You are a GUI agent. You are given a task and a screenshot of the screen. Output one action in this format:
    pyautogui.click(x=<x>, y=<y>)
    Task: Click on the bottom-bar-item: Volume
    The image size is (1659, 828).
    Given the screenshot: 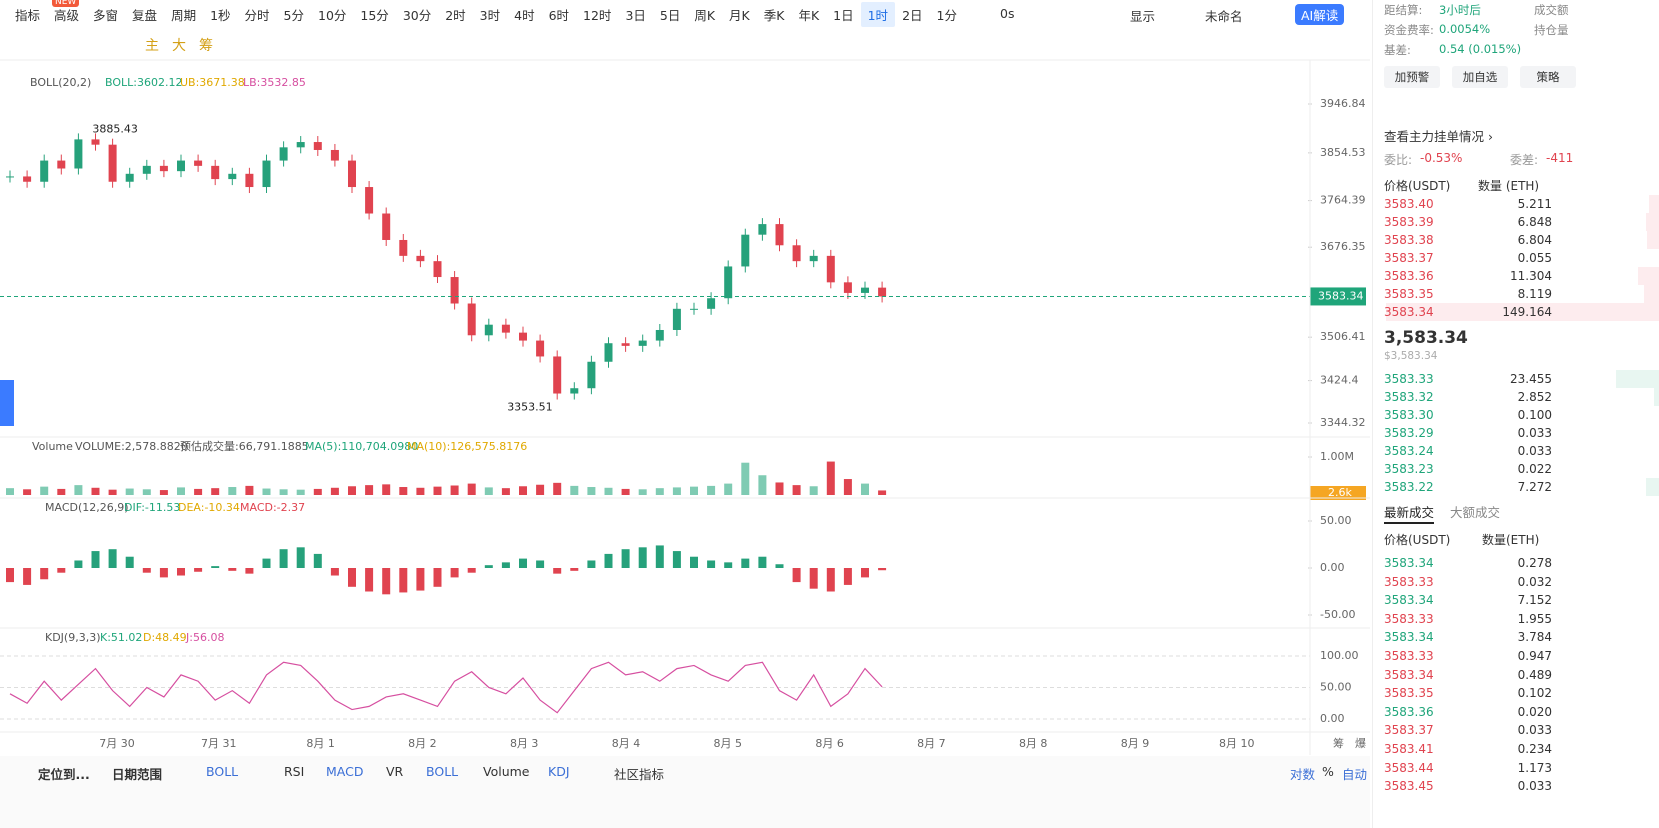 What is the action you would take?
    pyautogui.click(x=506, y=771)
    